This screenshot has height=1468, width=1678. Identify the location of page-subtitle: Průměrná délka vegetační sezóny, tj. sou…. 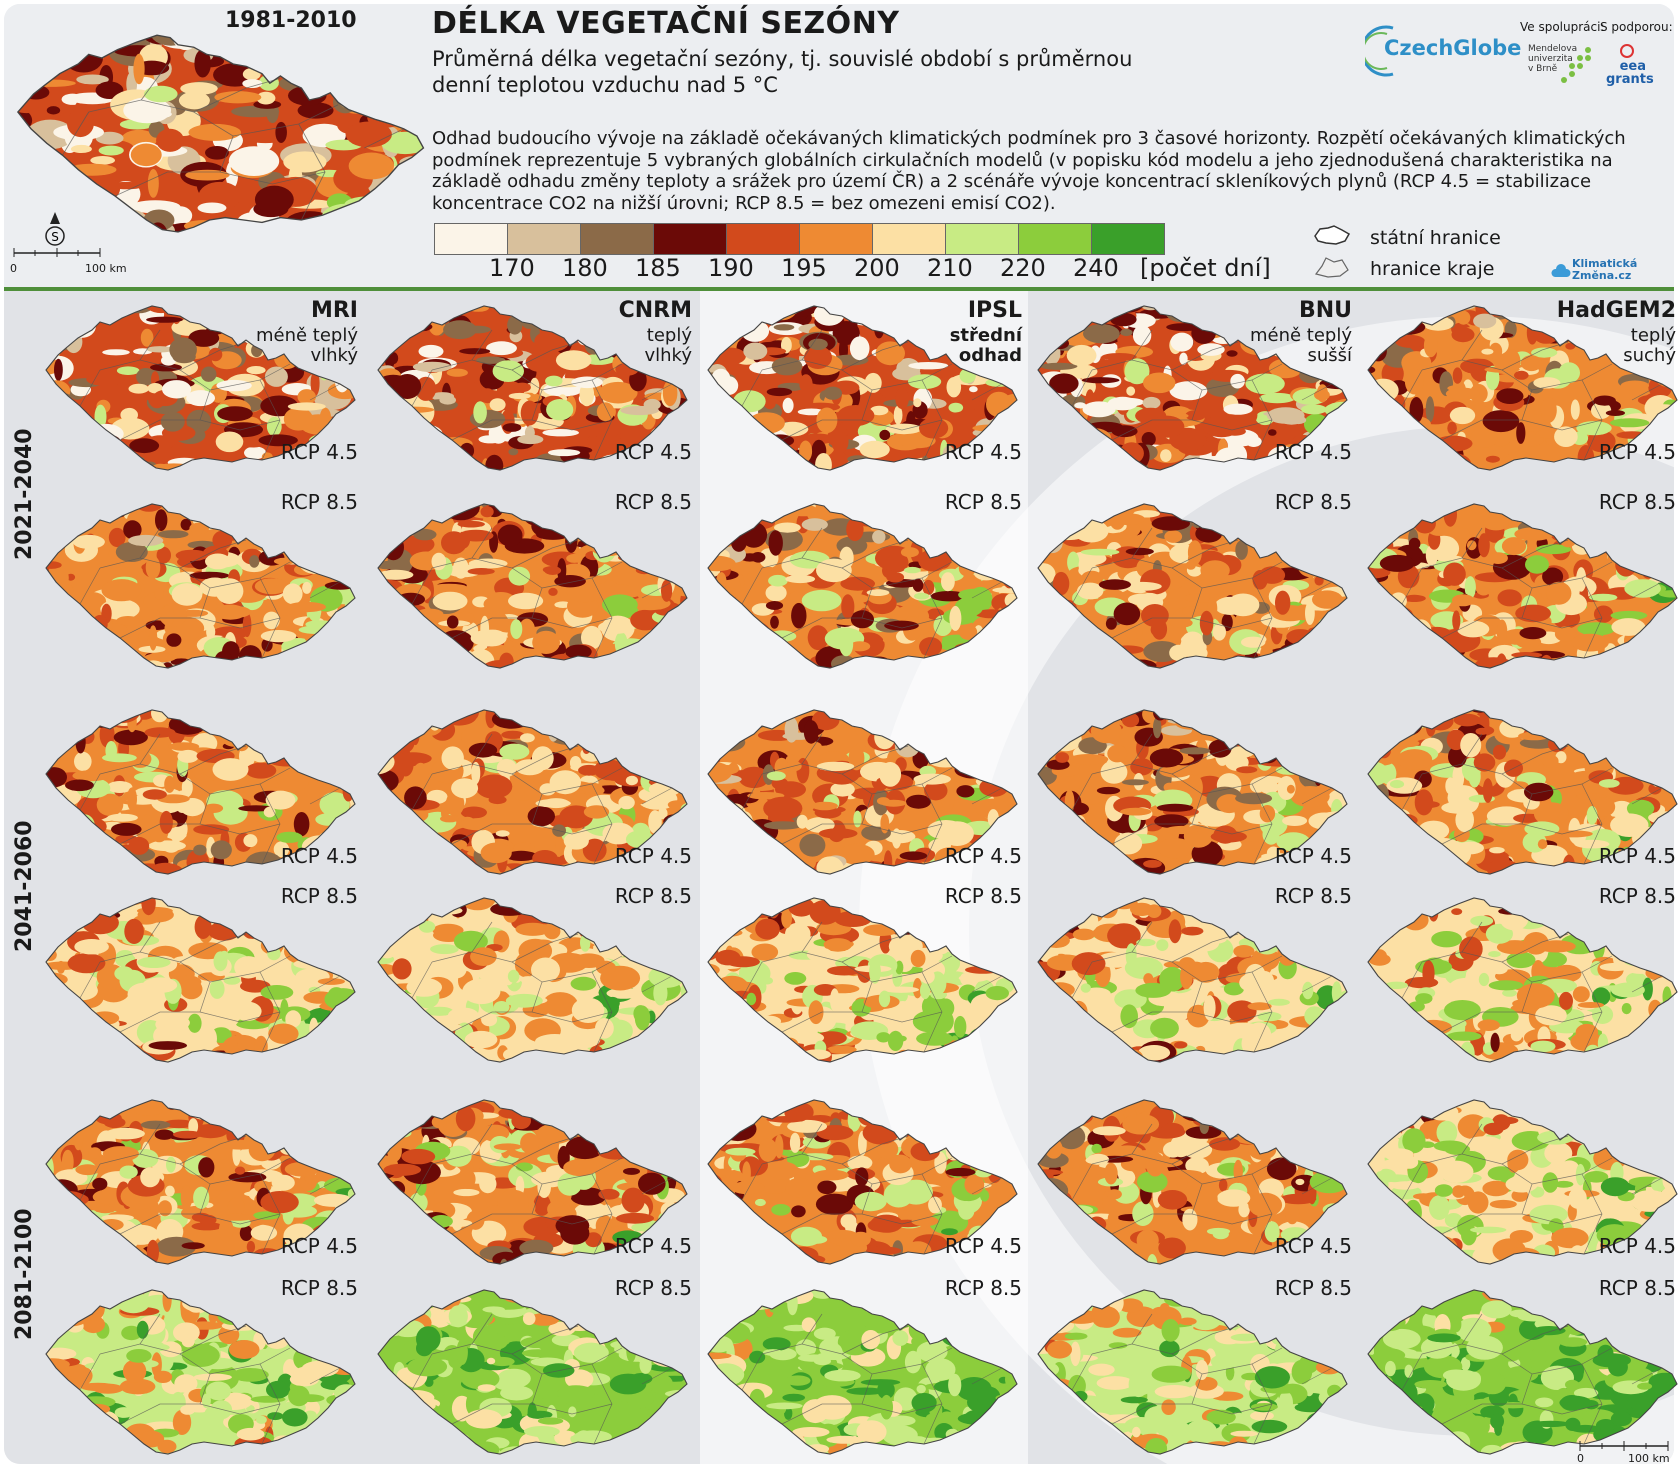
(782, 72).